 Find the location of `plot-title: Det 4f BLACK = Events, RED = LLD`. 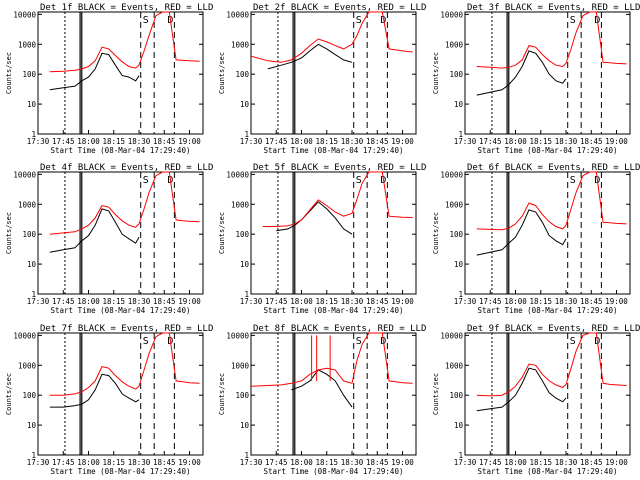

plot-title: Det 4f BLACK = Events, RED = LLD is located at coordinates (126, 168).